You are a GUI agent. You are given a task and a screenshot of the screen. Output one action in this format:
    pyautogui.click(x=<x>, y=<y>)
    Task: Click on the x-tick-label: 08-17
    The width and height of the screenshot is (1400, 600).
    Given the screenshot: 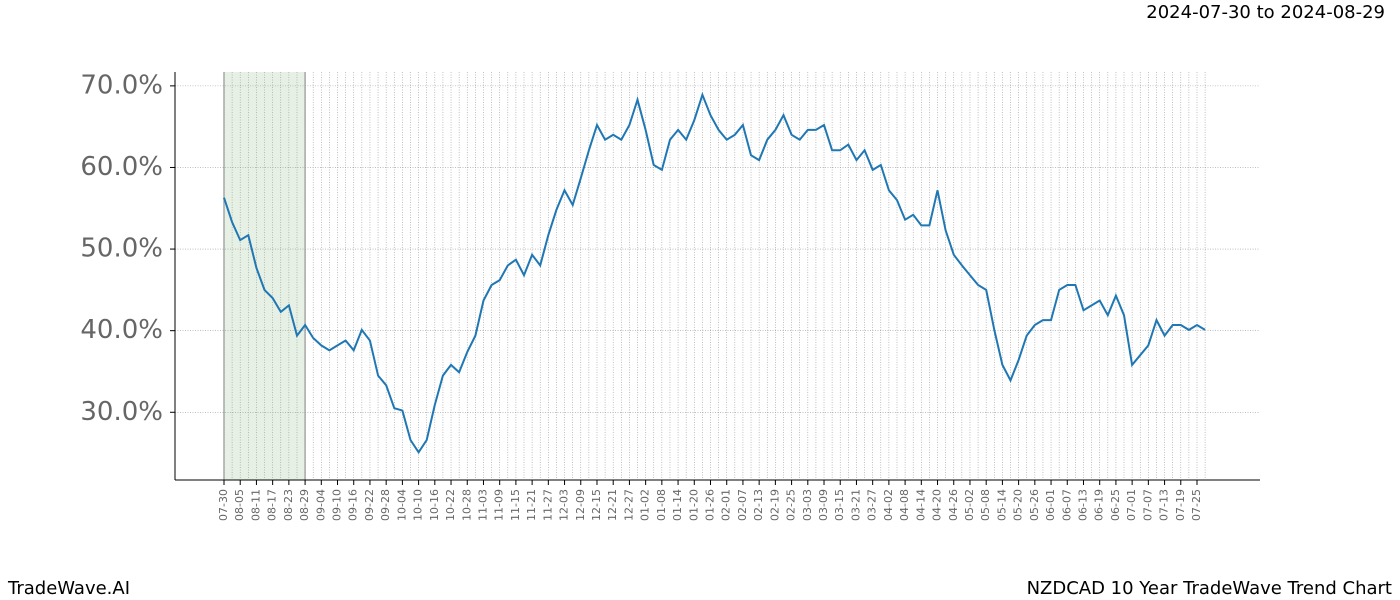 What is the action you would take?
    pyautogui.click(x=272, y=505)
    